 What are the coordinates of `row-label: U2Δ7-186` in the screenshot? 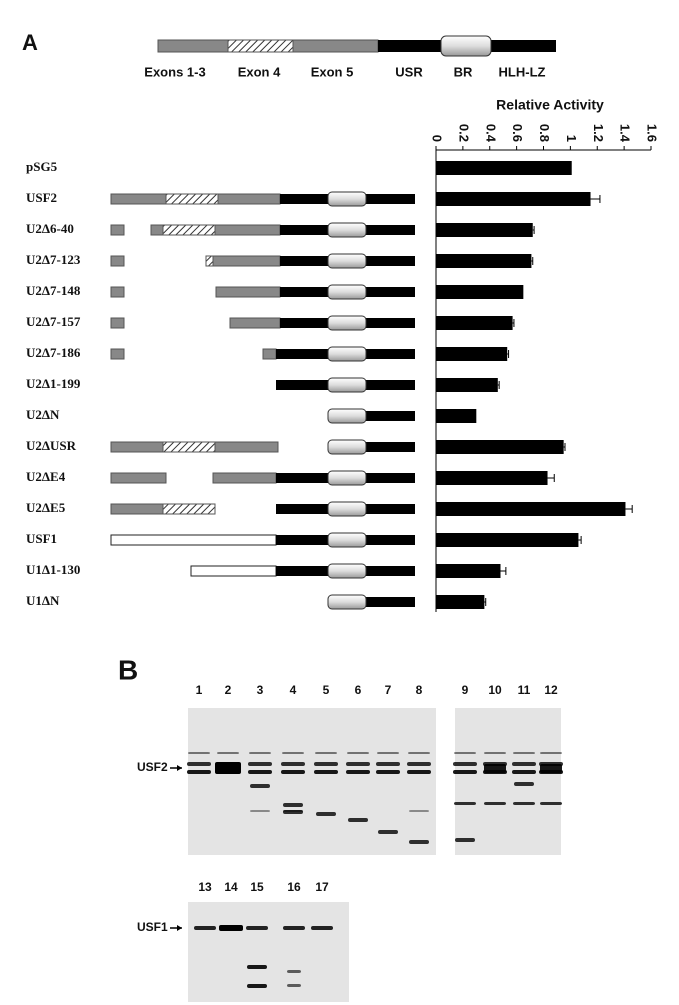 It's located at (53, 352).